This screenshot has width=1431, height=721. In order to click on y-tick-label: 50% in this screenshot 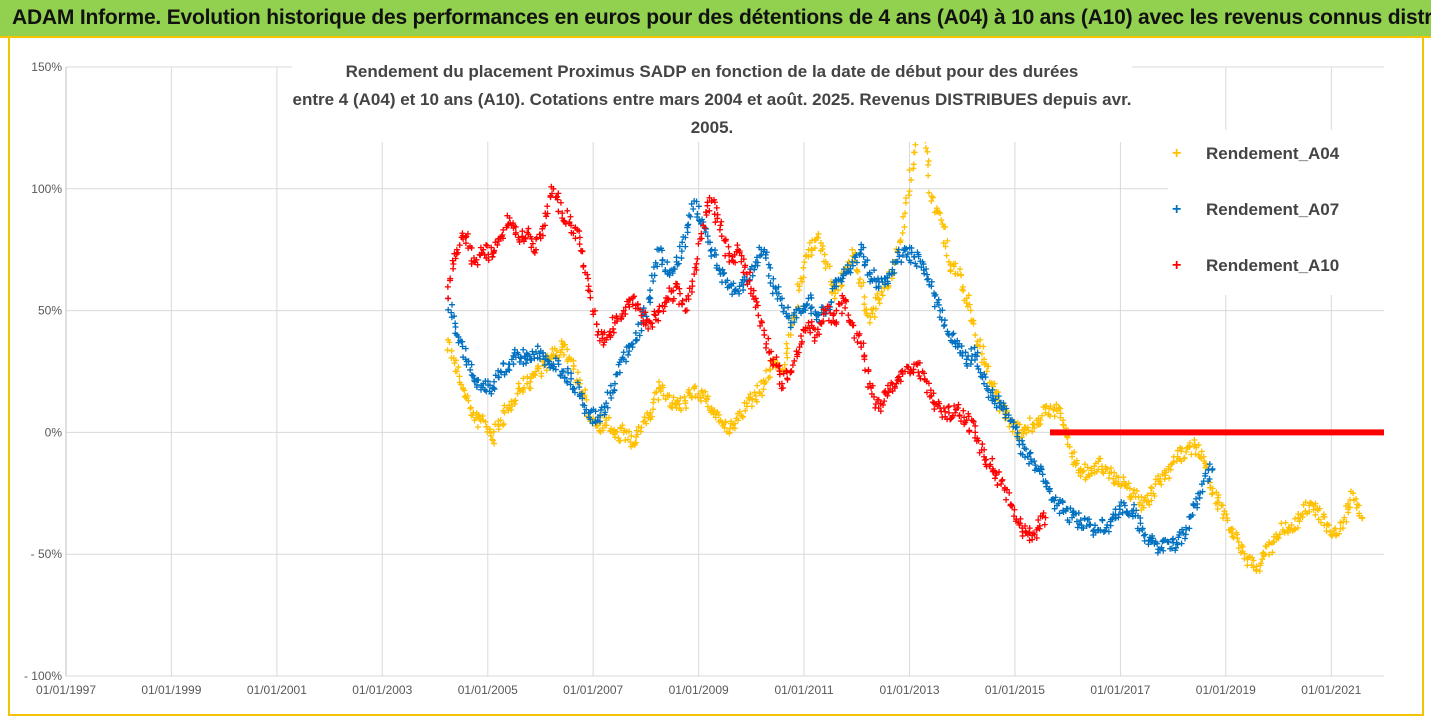, I will do `click(50, 311)`.